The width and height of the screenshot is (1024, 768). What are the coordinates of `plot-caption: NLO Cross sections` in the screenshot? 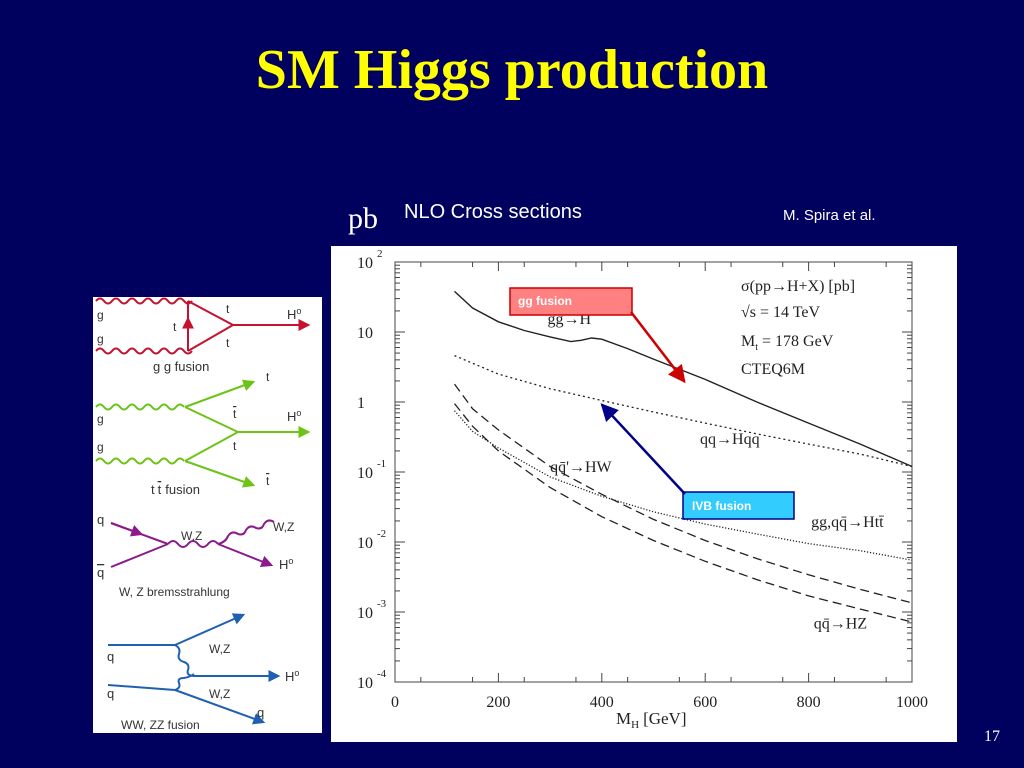 It's located at (493, 212).